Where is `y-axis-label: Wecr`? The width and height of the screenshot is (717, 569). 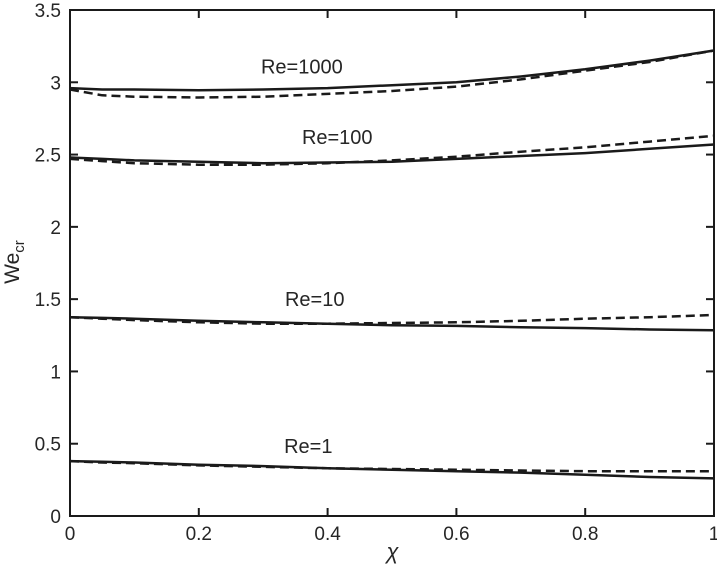 y-axis-label: Wecr is located at coordinates (14, 262).